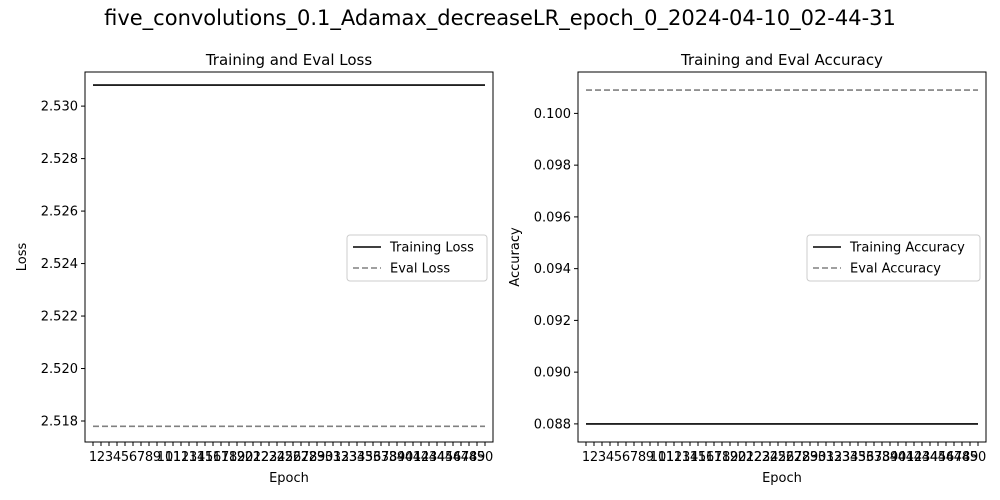 Image resolution: width=1000 pixels, height=500 pixels. I want to click on chart1-xtick-label-31: 31, so click(333, 457).